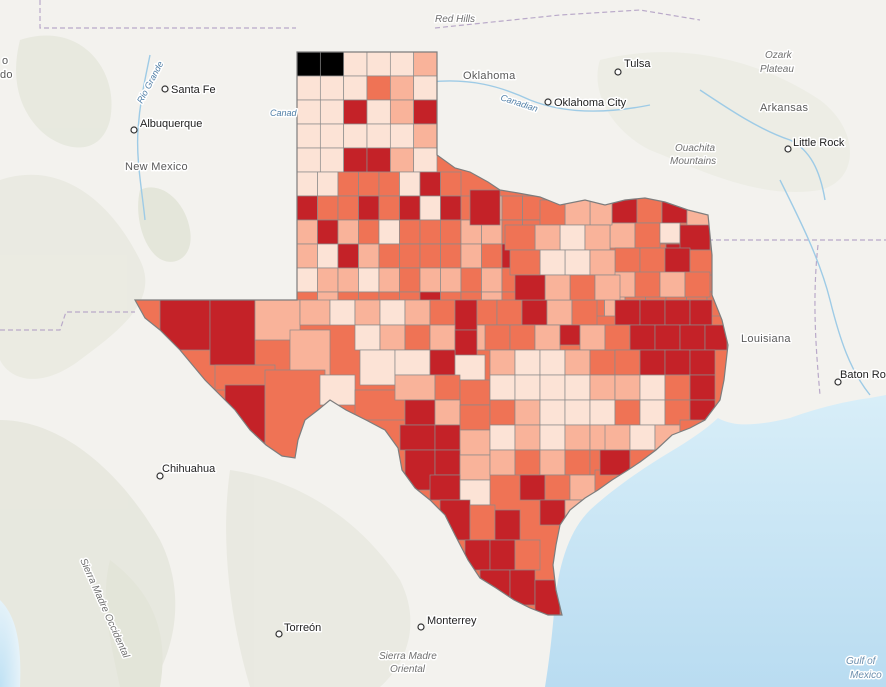 The height and width of the screenshot is (687, 886). Describe the element at coordinates (328, 208) in the screenshot. I see `county-r6-c1` at that location.